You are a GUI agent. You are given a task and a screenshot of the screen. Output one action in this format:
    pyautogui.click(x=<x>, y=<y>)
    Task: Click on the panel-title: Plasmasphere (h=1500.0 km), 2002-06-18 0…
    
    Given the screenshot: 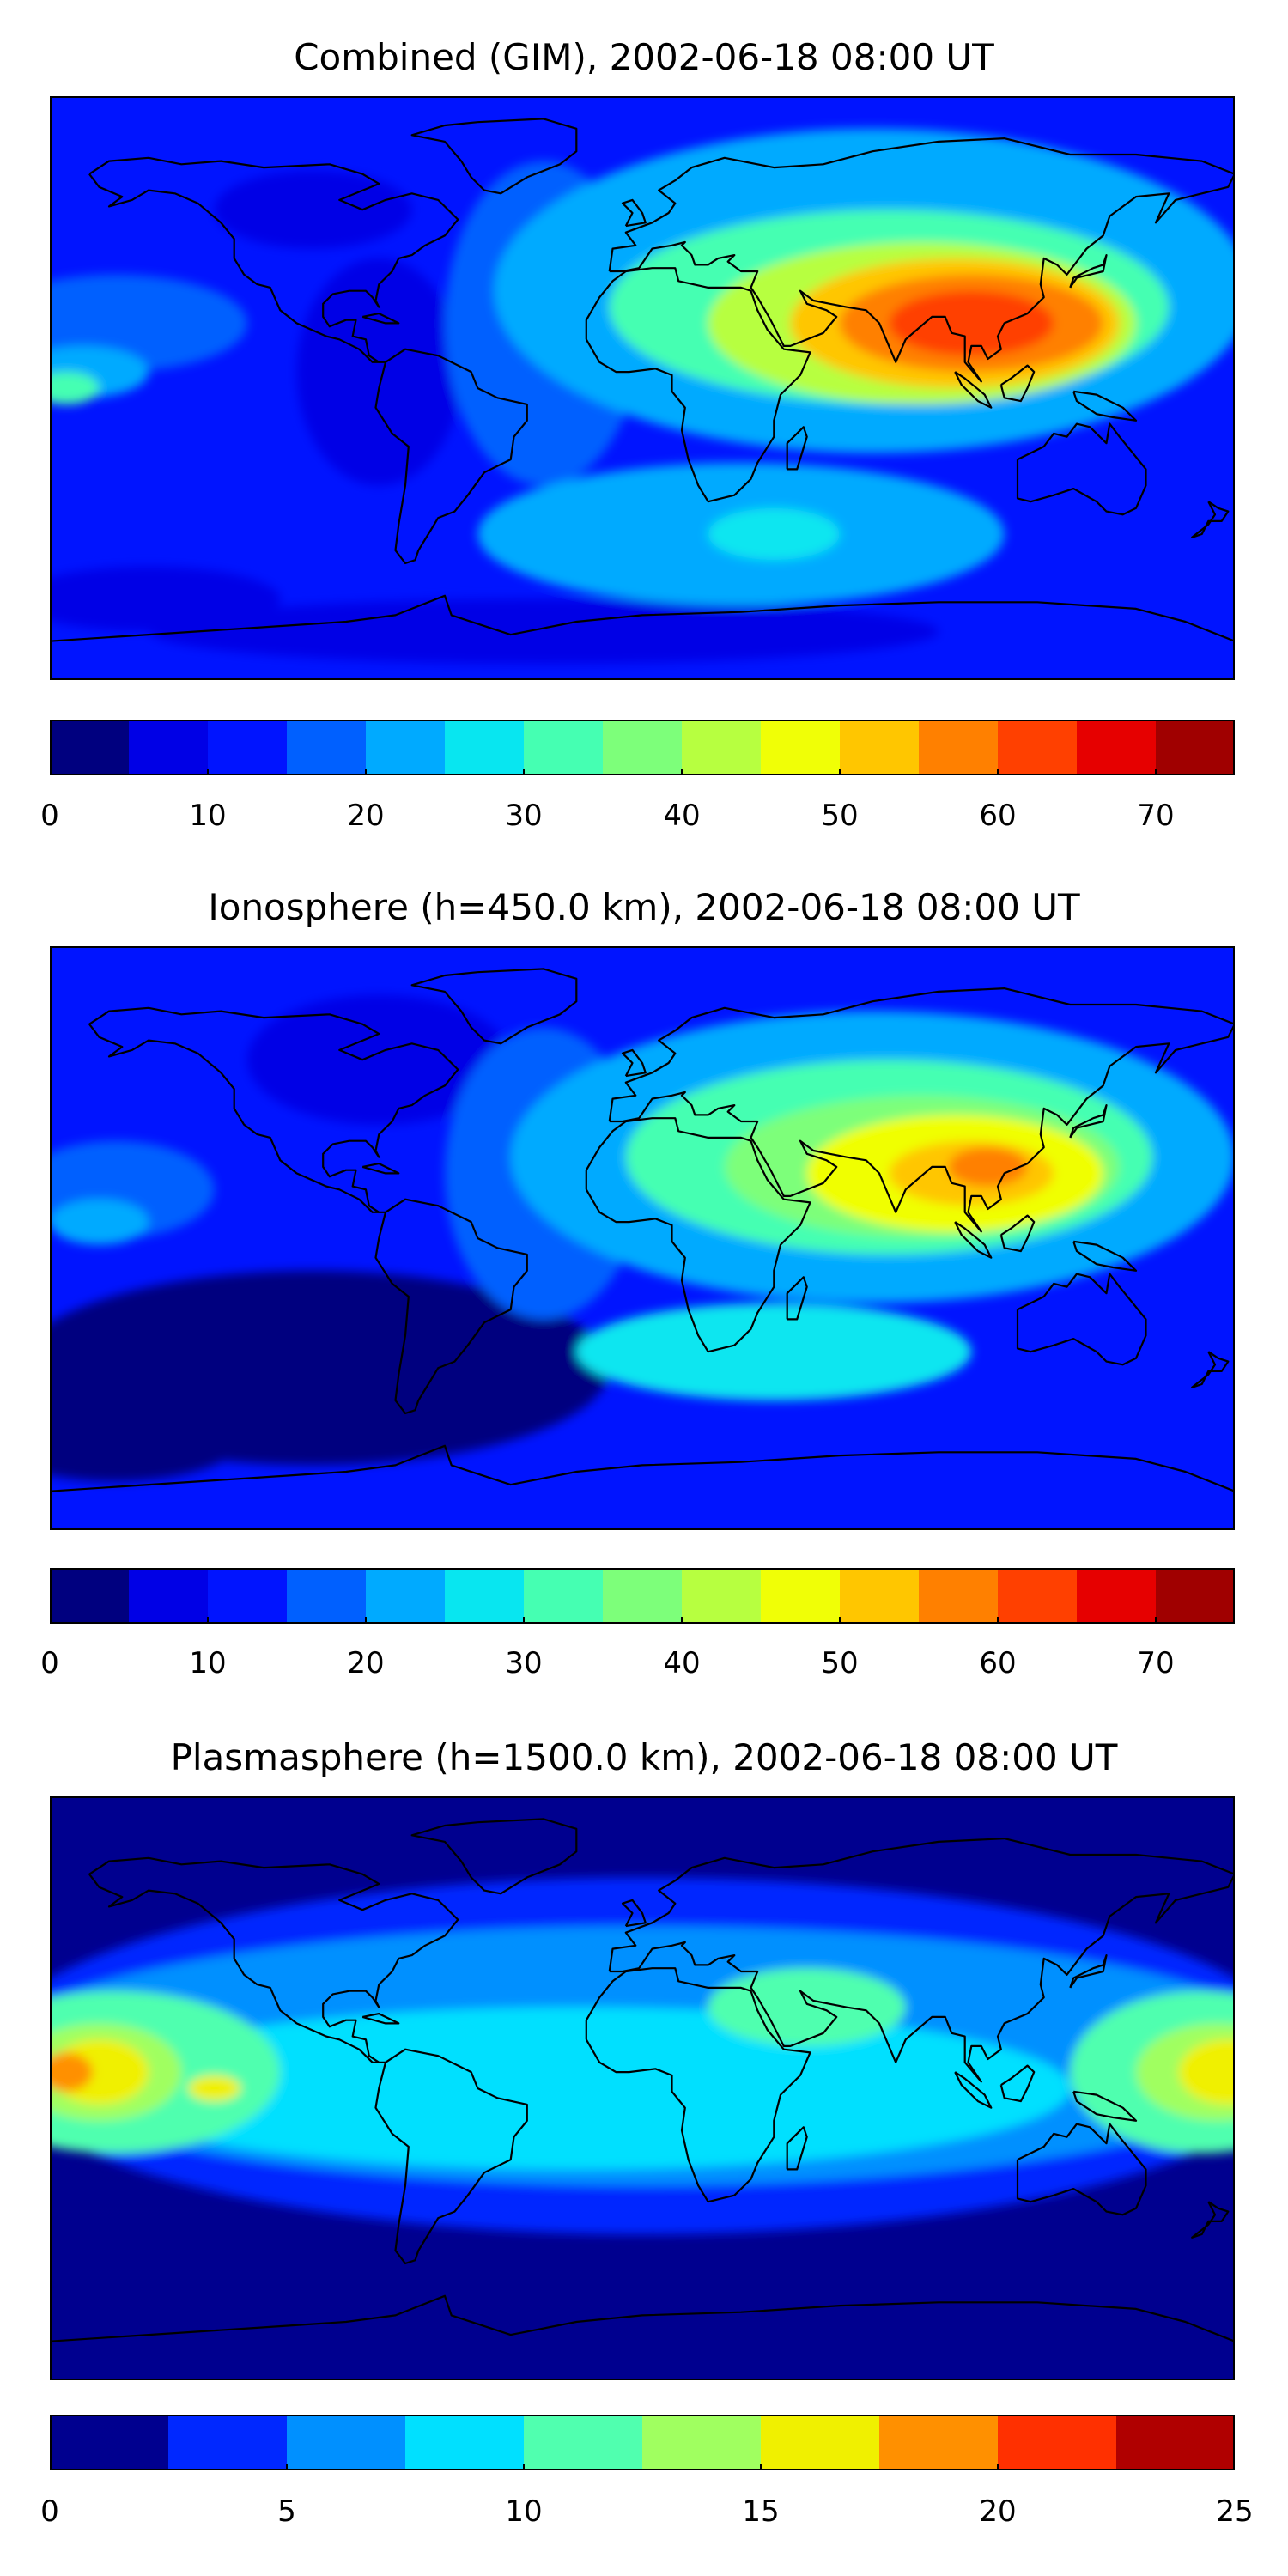 What is the action you would take?
    pyautogui.click(x=644, y=1757)
    